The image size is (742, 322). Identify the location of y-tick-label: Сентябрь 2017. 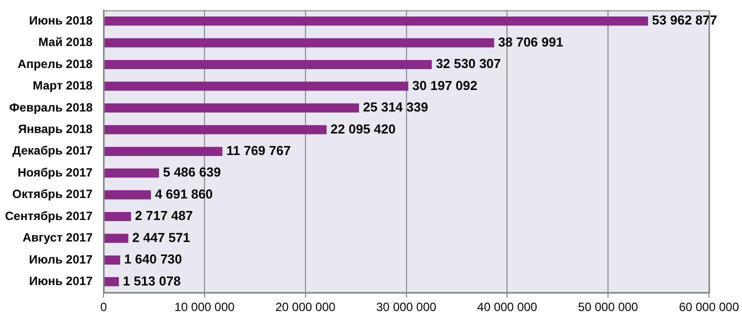
(48, 215).